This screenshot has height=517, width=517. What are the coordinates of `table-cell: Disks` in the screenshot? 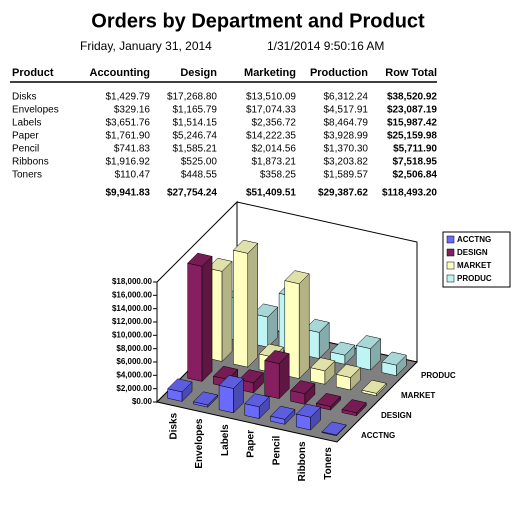 It's located at (24, 97).